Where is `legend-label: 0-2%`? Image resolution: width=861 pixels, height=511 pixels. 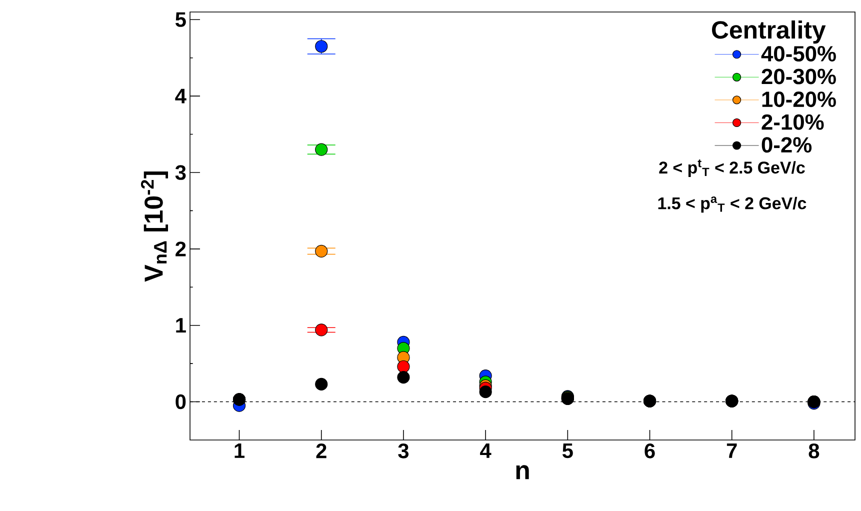
legend-label: 0-2% is located at coordinates (787, 145).